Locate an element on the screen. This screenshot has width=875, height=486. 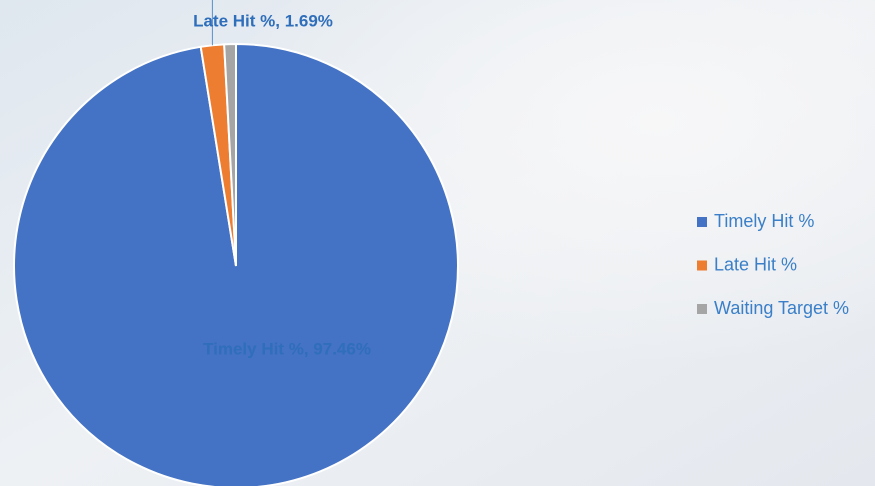
legend-label: Timely Hit % is located at coordinates (764, 221).